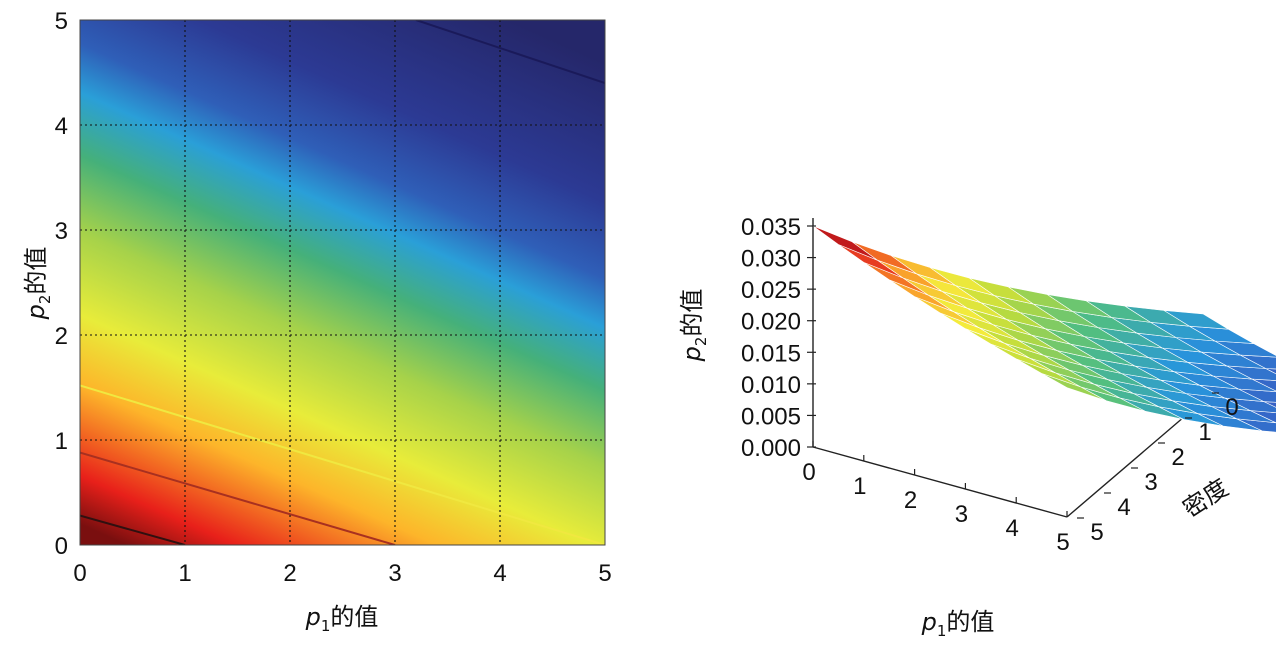  Describe the element at coordinates (313, 617) in the screenshot. I see `x-label-var: p` at that location.